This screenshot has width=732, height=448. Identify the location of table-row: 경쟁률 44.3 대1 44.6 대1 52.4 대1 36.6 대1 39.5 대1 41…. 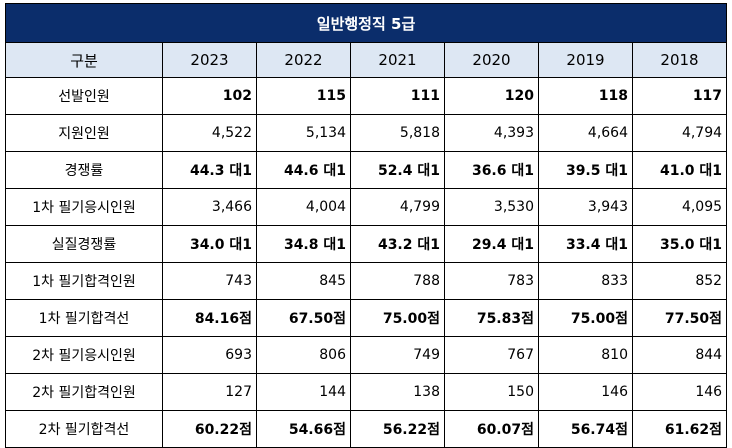
(366, 170).